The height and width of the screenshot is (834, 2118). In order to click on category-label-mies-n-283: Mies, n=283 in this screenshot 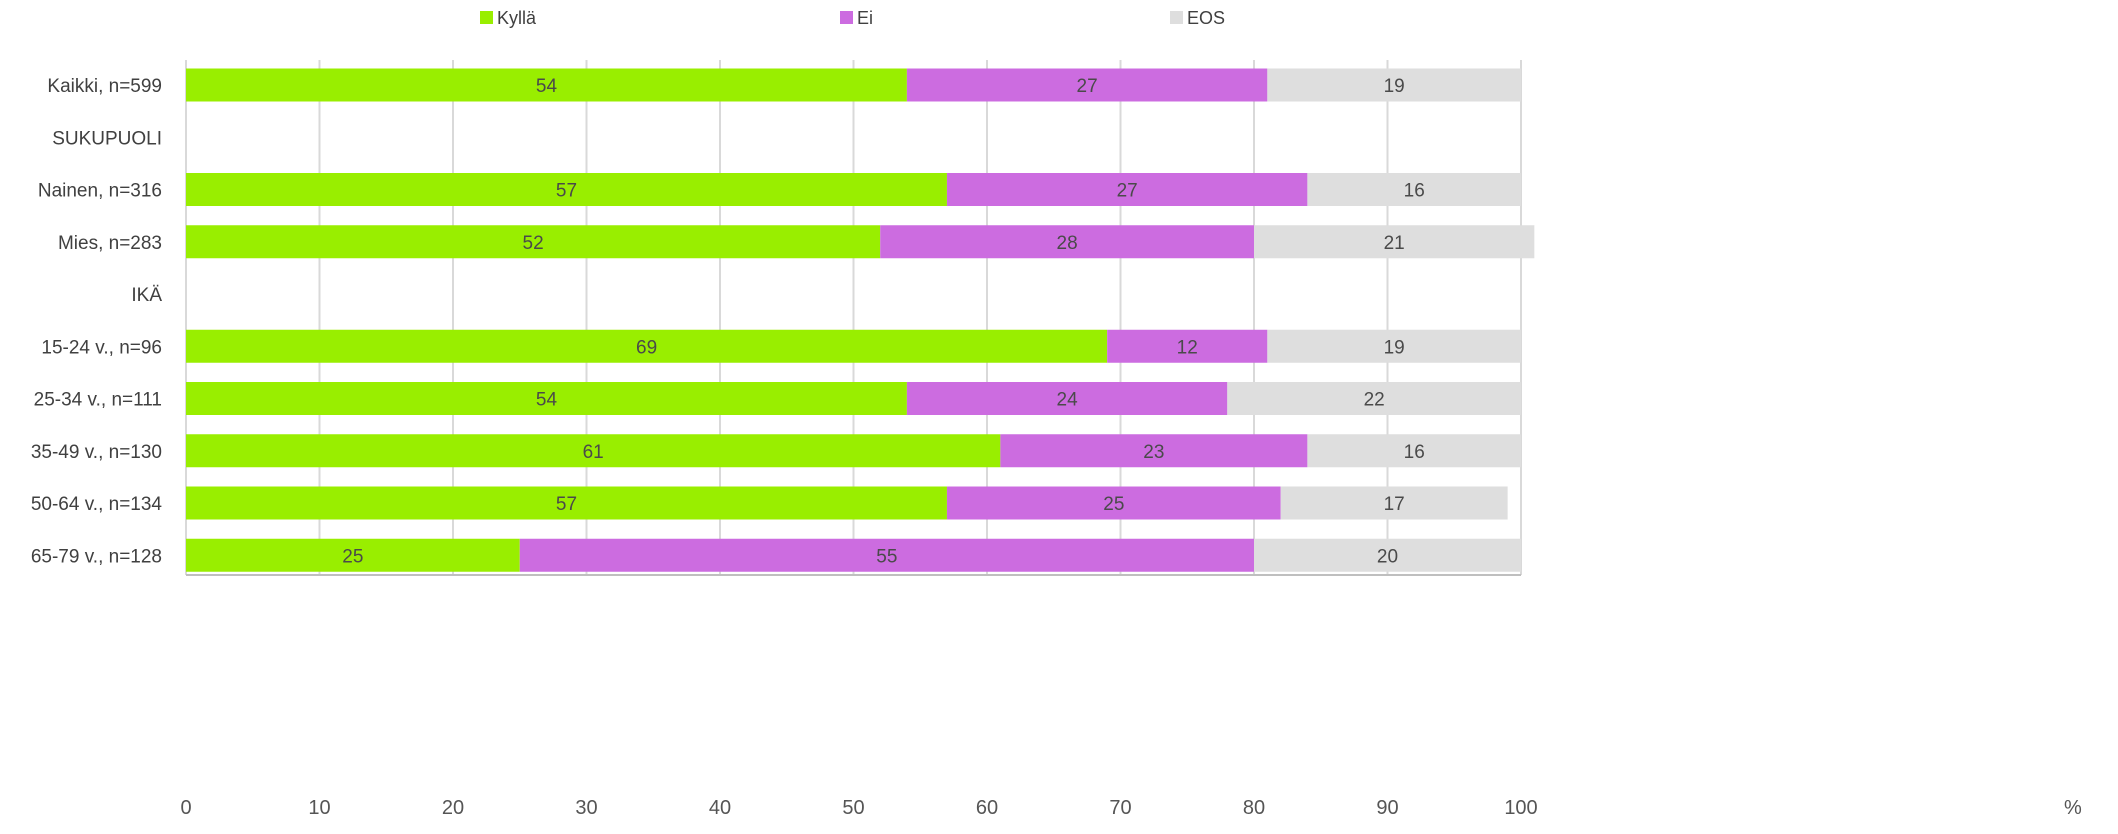, I will do `click(110, 243)`.